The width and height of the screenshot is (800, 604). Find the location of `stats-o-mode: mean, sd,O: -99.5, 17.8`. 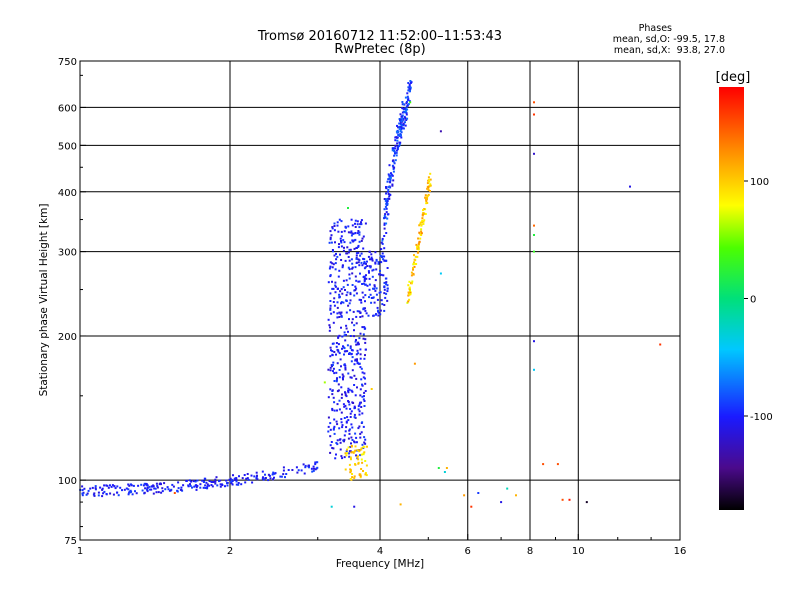

stats-o-mode: mean, sd,O: -99.5, 17.8 is located at coordinates (669, 39).